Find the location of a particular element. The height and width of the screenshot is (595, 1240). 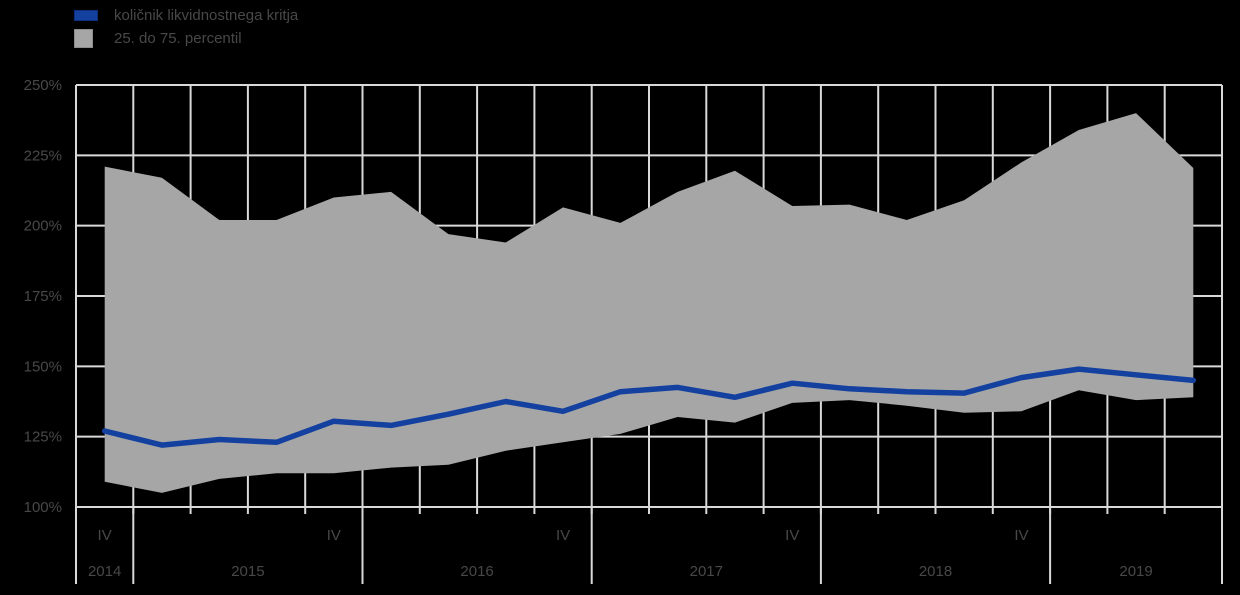

legend-label-lcr: količnik likvidnostnega kritja is located at coordinates (206, 15).